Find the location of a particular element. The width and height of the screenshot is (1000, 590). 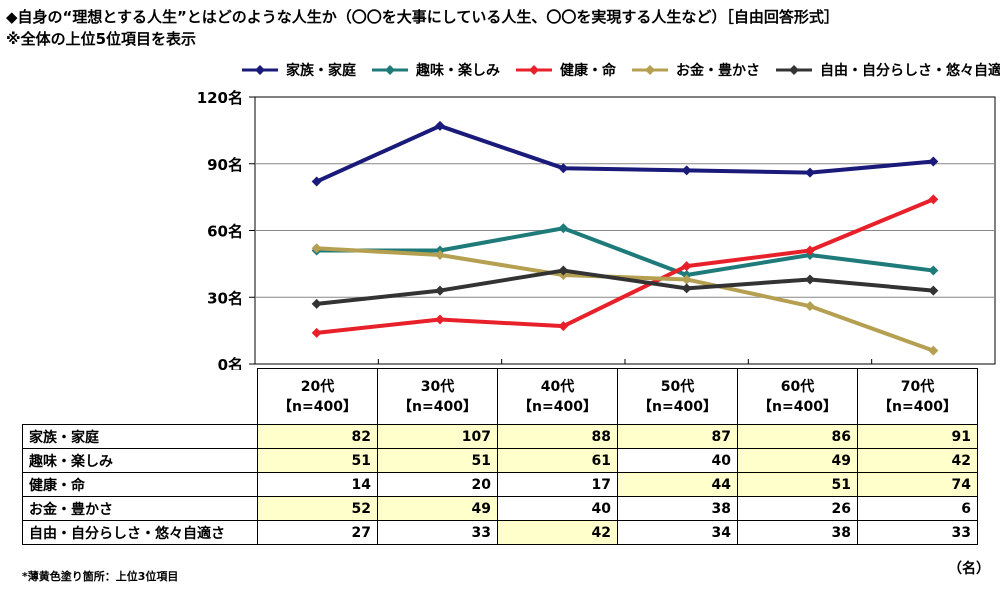

footnote: *薄黄色塗り箇所：上位3位項目 is located at coordinates (100, 576).